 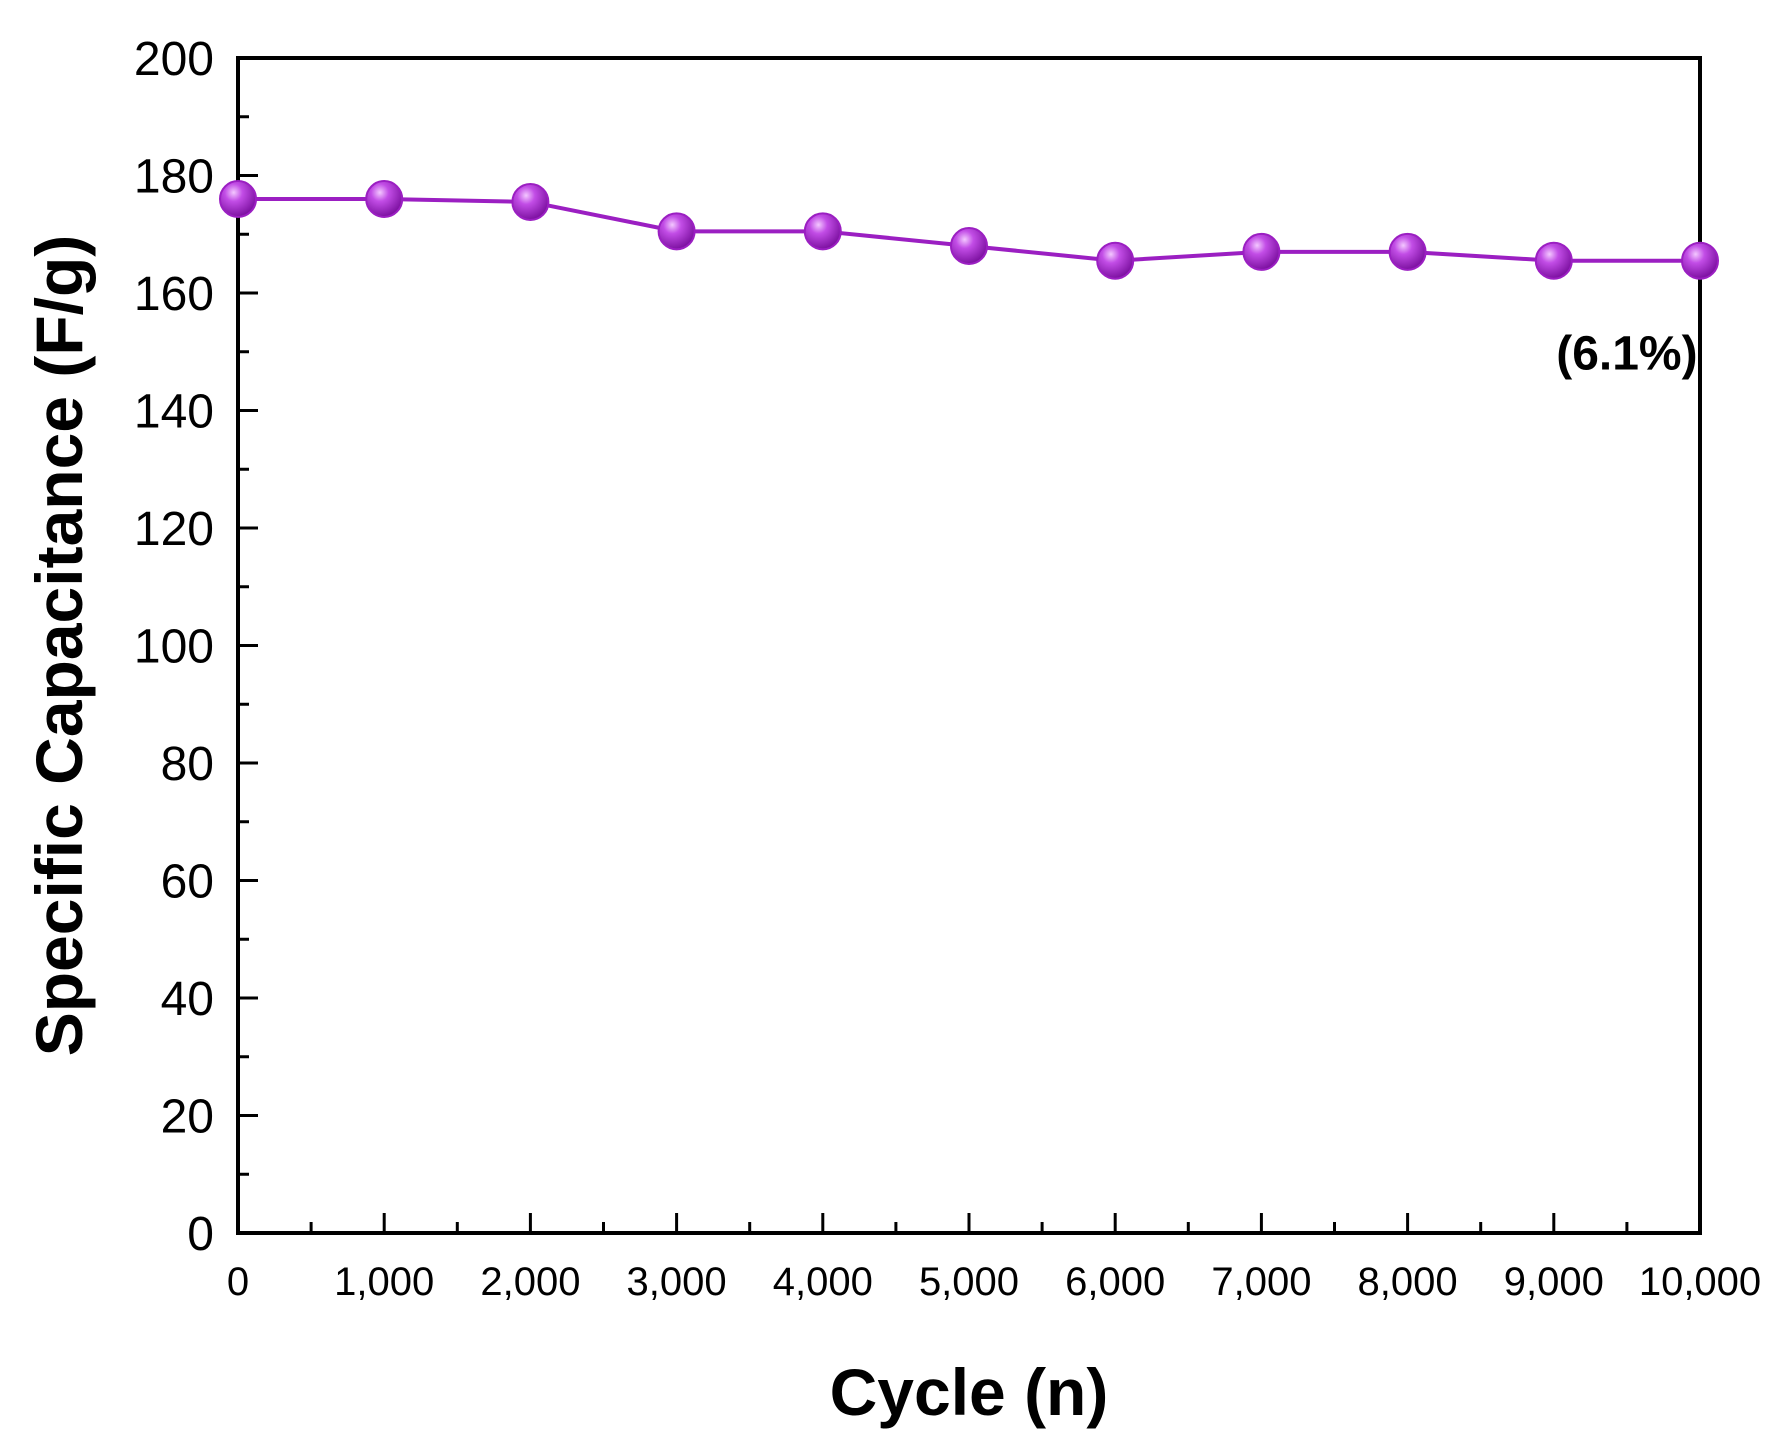 I want to click on y-tick-label: 160, so click(x=174, y=294).